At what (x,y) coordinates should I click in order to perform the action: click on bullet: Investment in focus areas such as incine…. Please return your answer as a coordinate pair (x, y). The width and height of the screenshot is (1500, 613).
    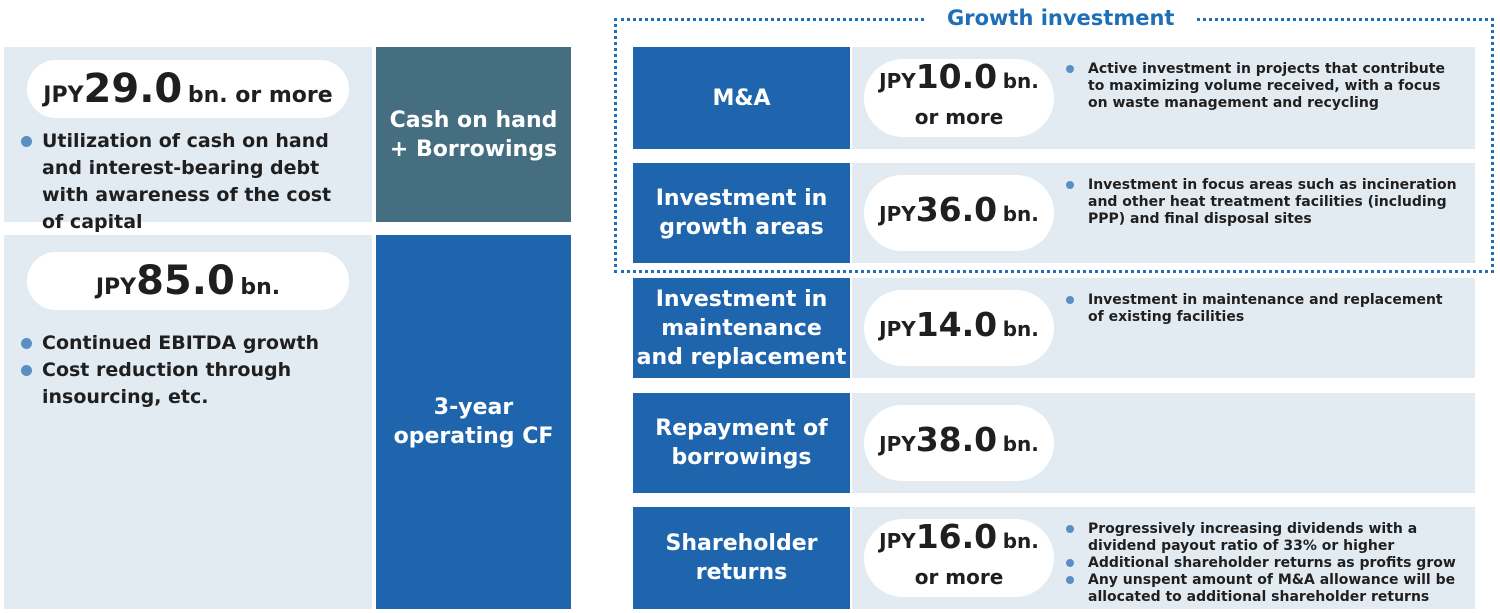
    Looking at the image, I should click on (1262, 202).